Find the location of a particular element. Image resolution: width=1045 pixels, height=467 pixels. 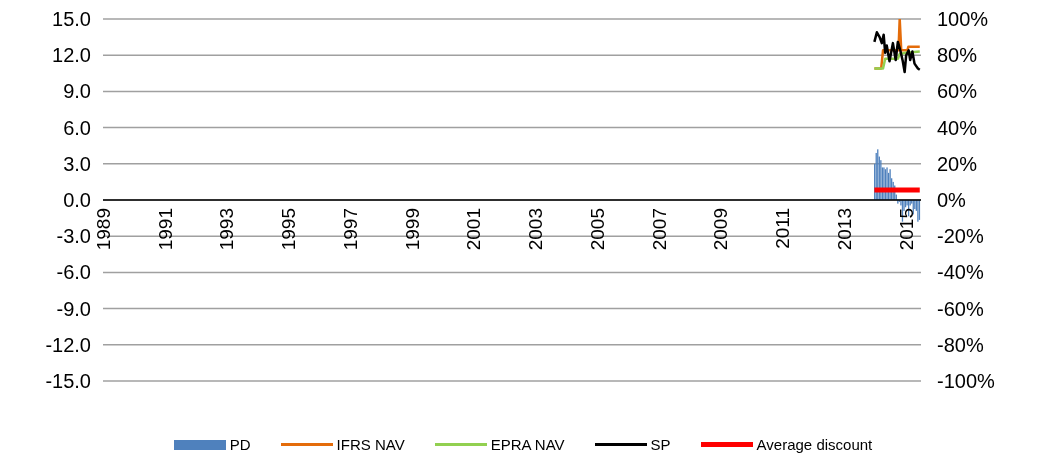

y2-tick-label: 20% is located at coordinates (957, 163).